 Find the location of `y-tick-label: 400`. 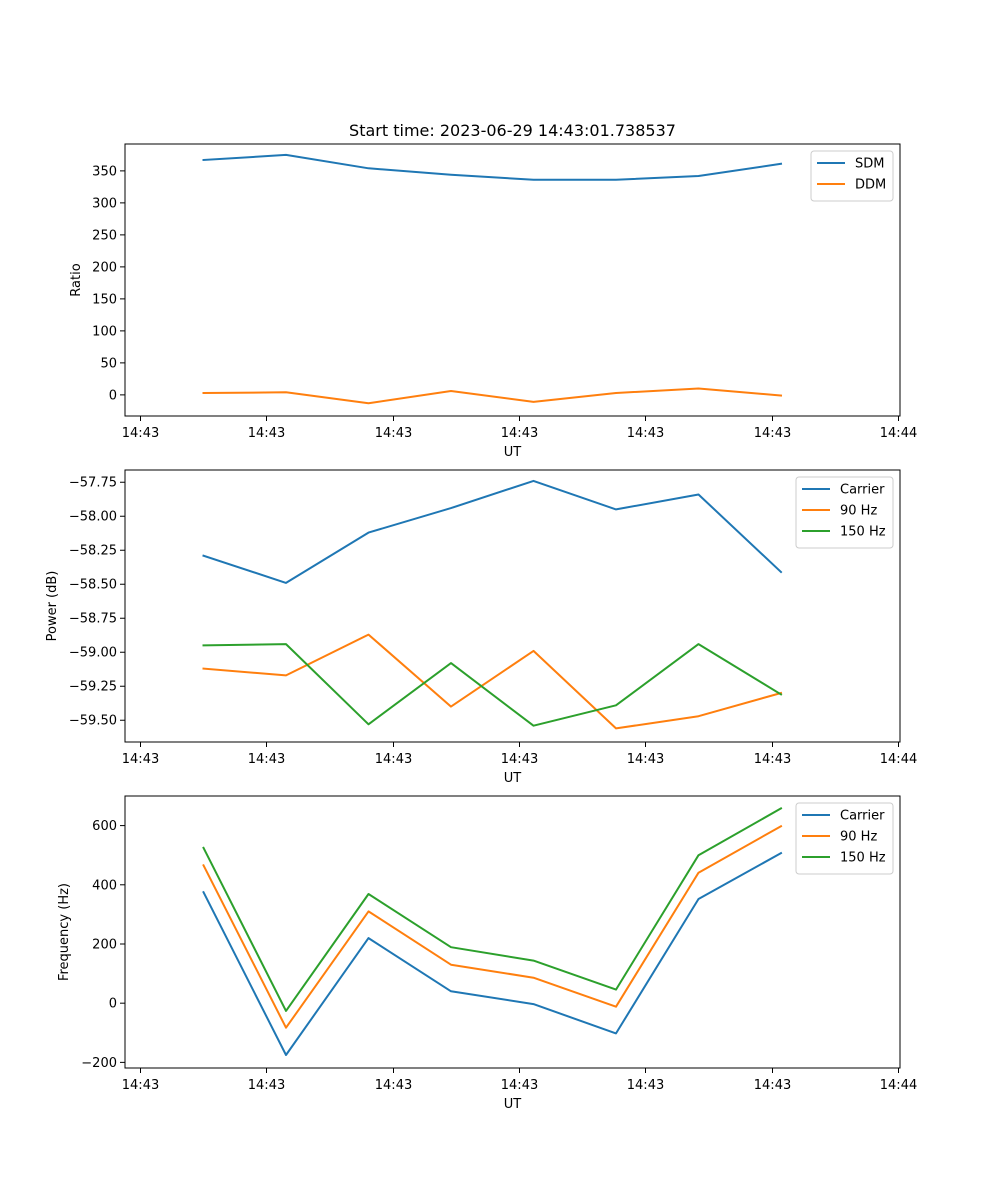

y-tick-label: 400 is located at coordinates (104, 885).